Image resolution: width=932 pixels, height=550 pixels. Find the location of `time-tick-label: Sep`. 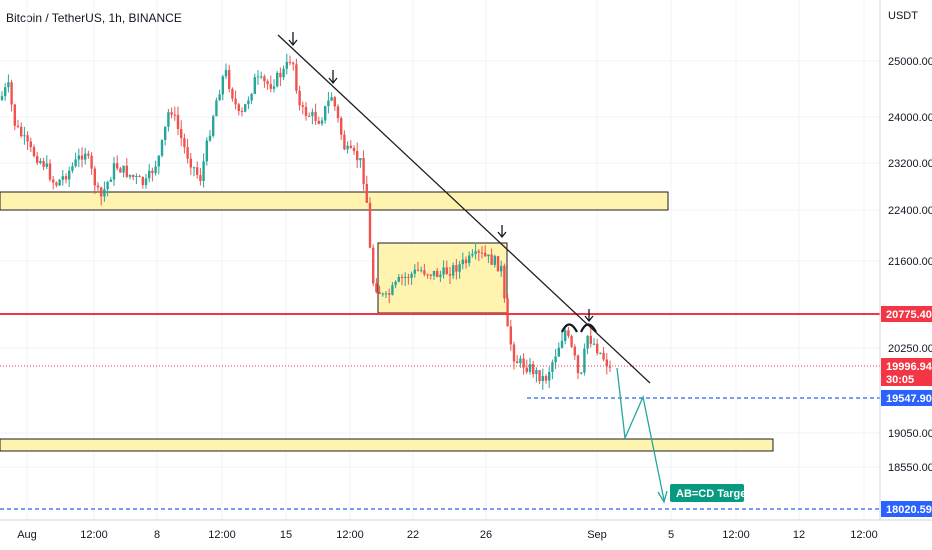

time-tick-label: Sep is located at coordinates (597, 535).